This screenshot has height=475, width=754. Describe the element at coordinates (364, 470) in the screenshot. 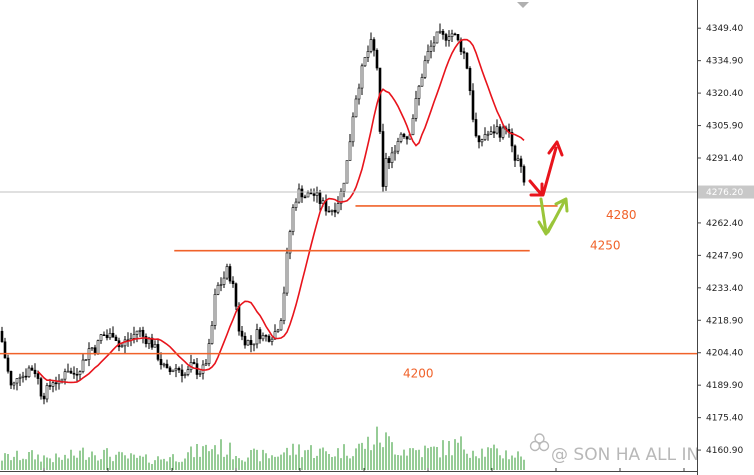

I see `time-axis` at that location.